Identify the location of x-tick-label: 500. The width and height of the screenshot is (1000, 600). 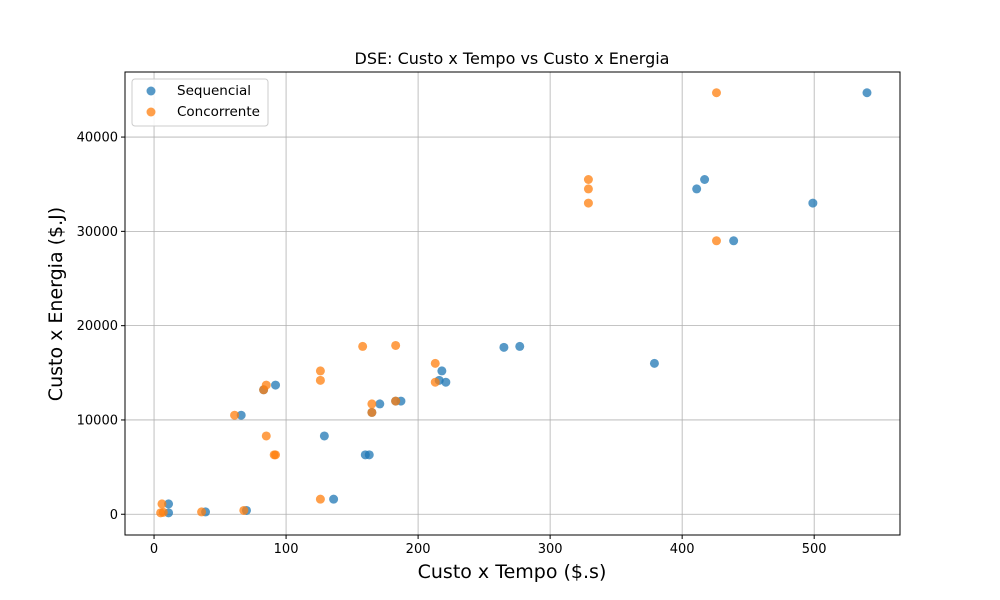
(814, 549).